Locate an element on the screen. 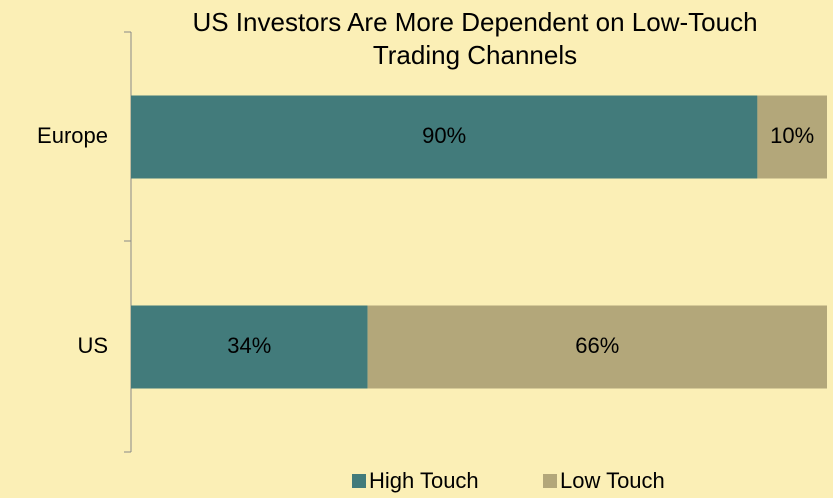 This screenshot has height=498, width=833. legend-label: Low Touch is located at coordinates (612, 480).